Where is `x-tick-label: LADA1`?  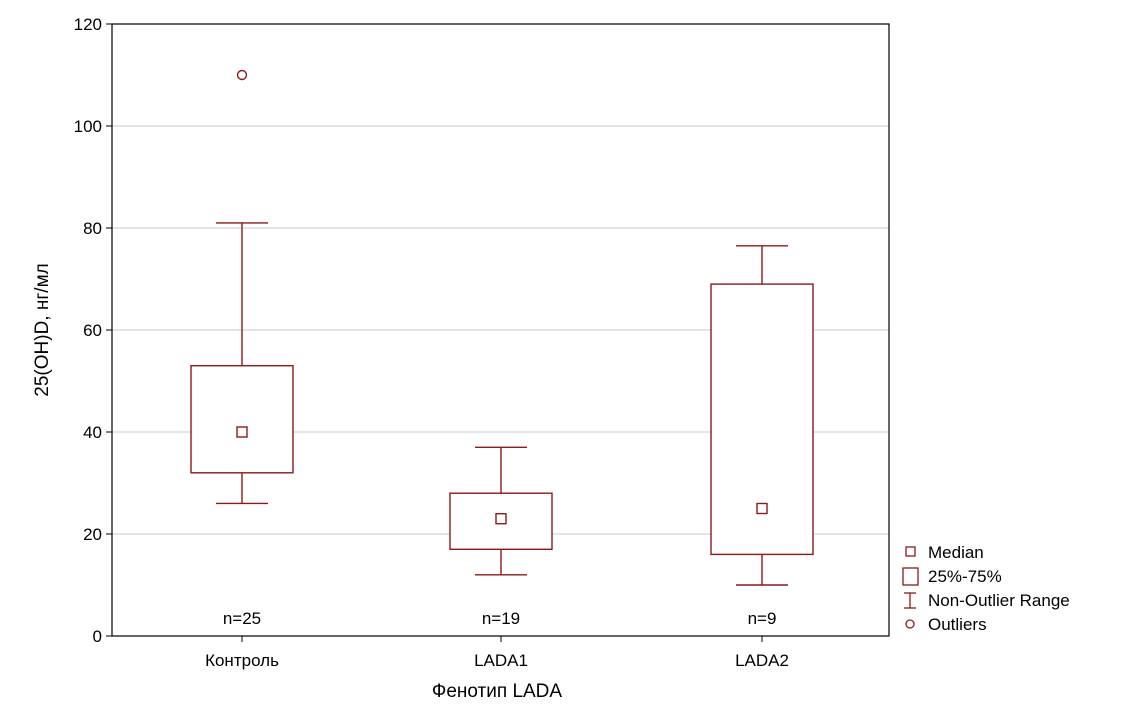 x-tick-label: LADA1 is located at coordinates (501, 660).